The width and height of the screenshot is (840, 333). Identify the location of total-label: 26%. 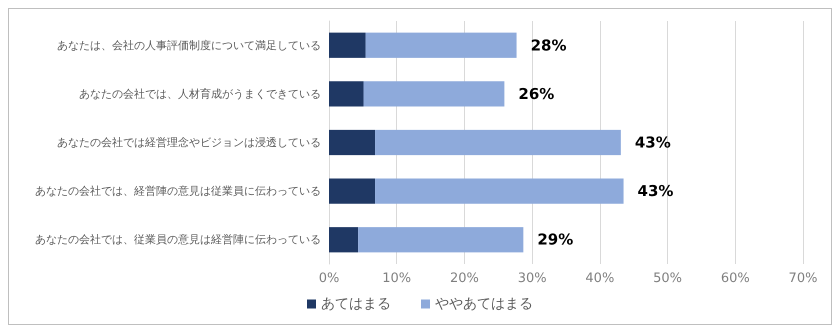
(536, 93).